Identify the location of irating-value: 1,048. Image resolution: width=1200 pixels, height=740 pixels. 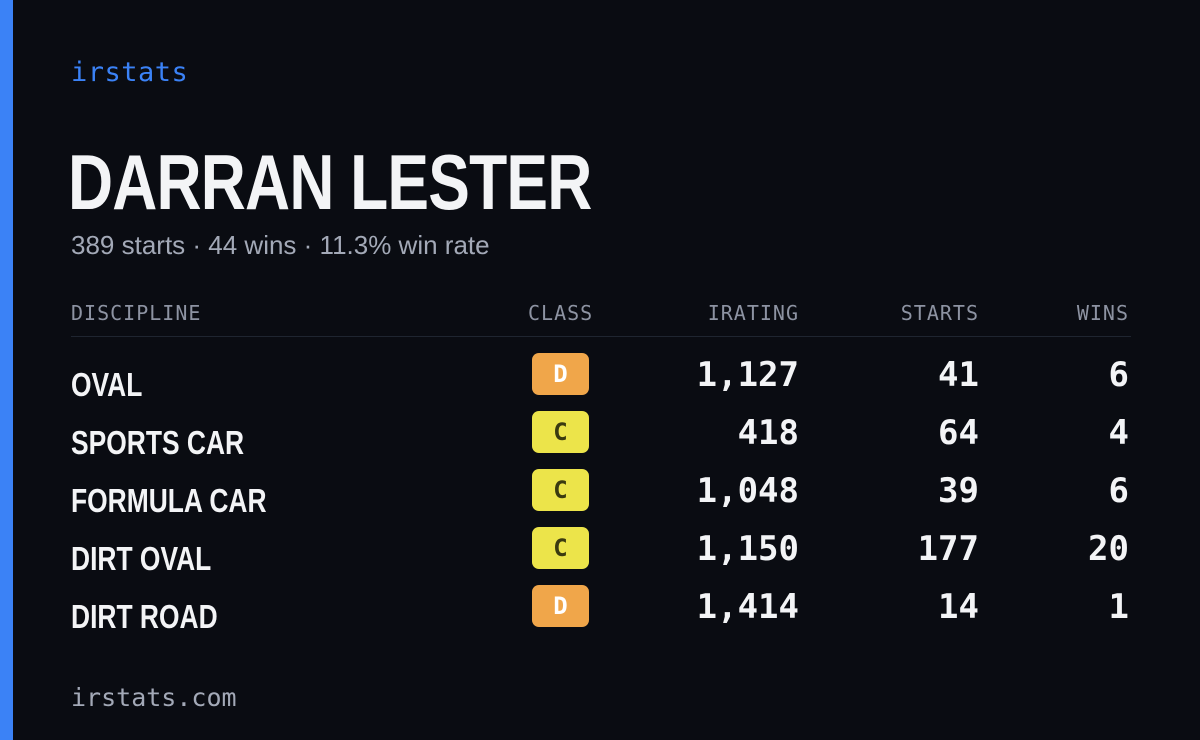
(747, 491).